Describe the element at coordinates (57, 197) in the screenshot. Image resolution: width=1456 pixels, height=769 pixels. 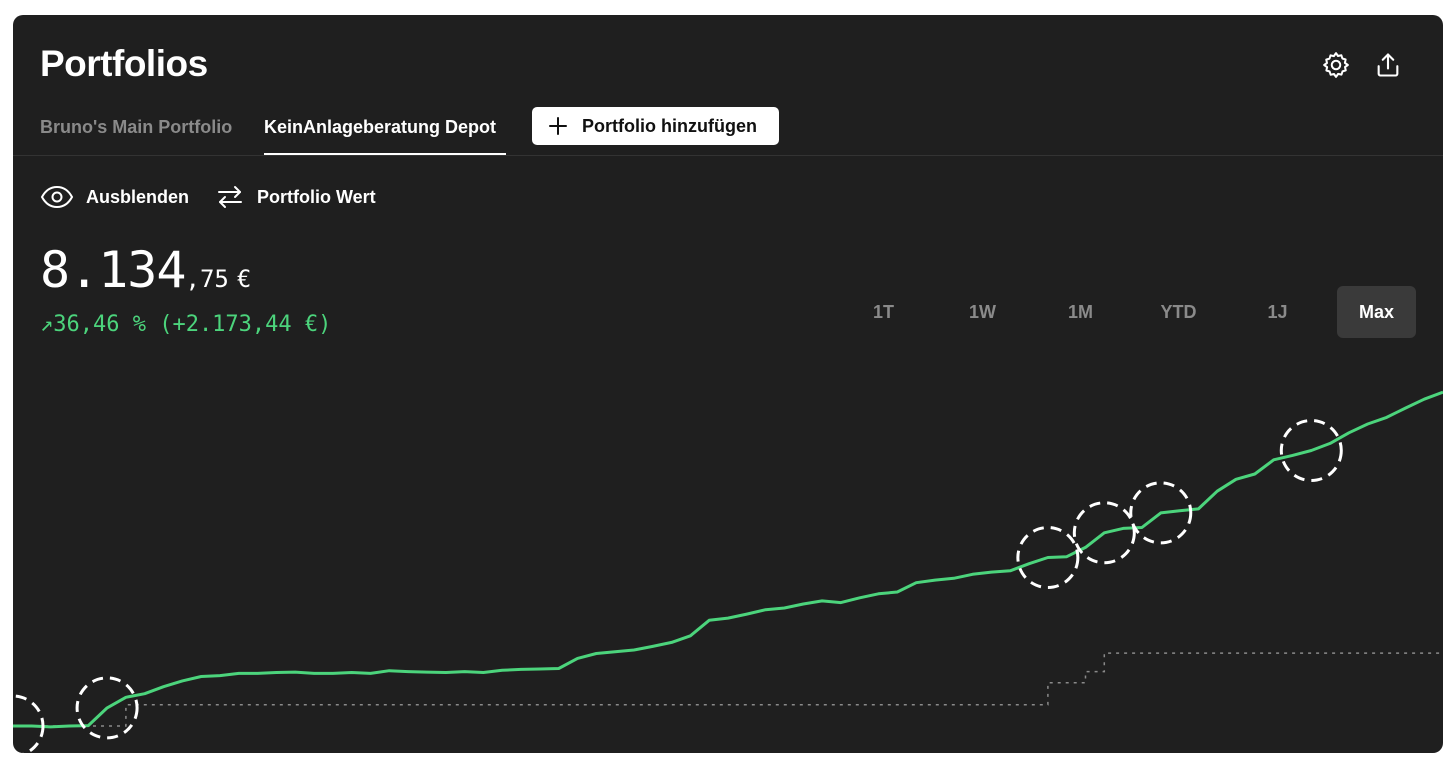
I see `eye-icon` at that location.